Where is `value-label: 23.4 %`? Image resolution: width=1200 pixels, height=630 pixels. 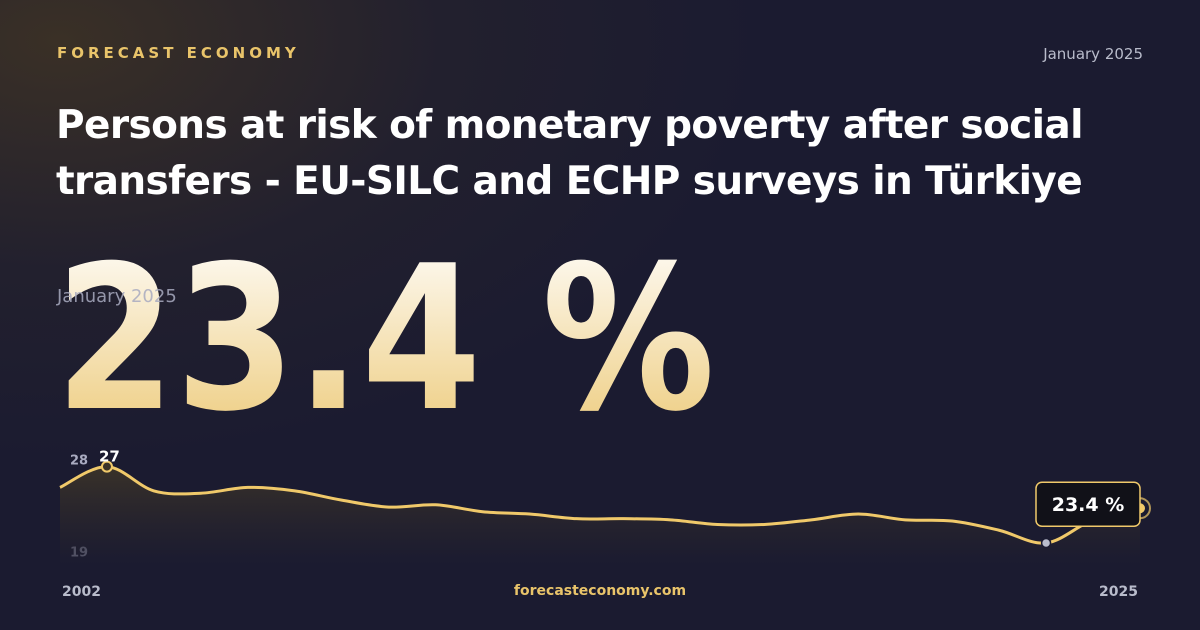 value-label: 23.4 % is located at coordinates (1088, 505).